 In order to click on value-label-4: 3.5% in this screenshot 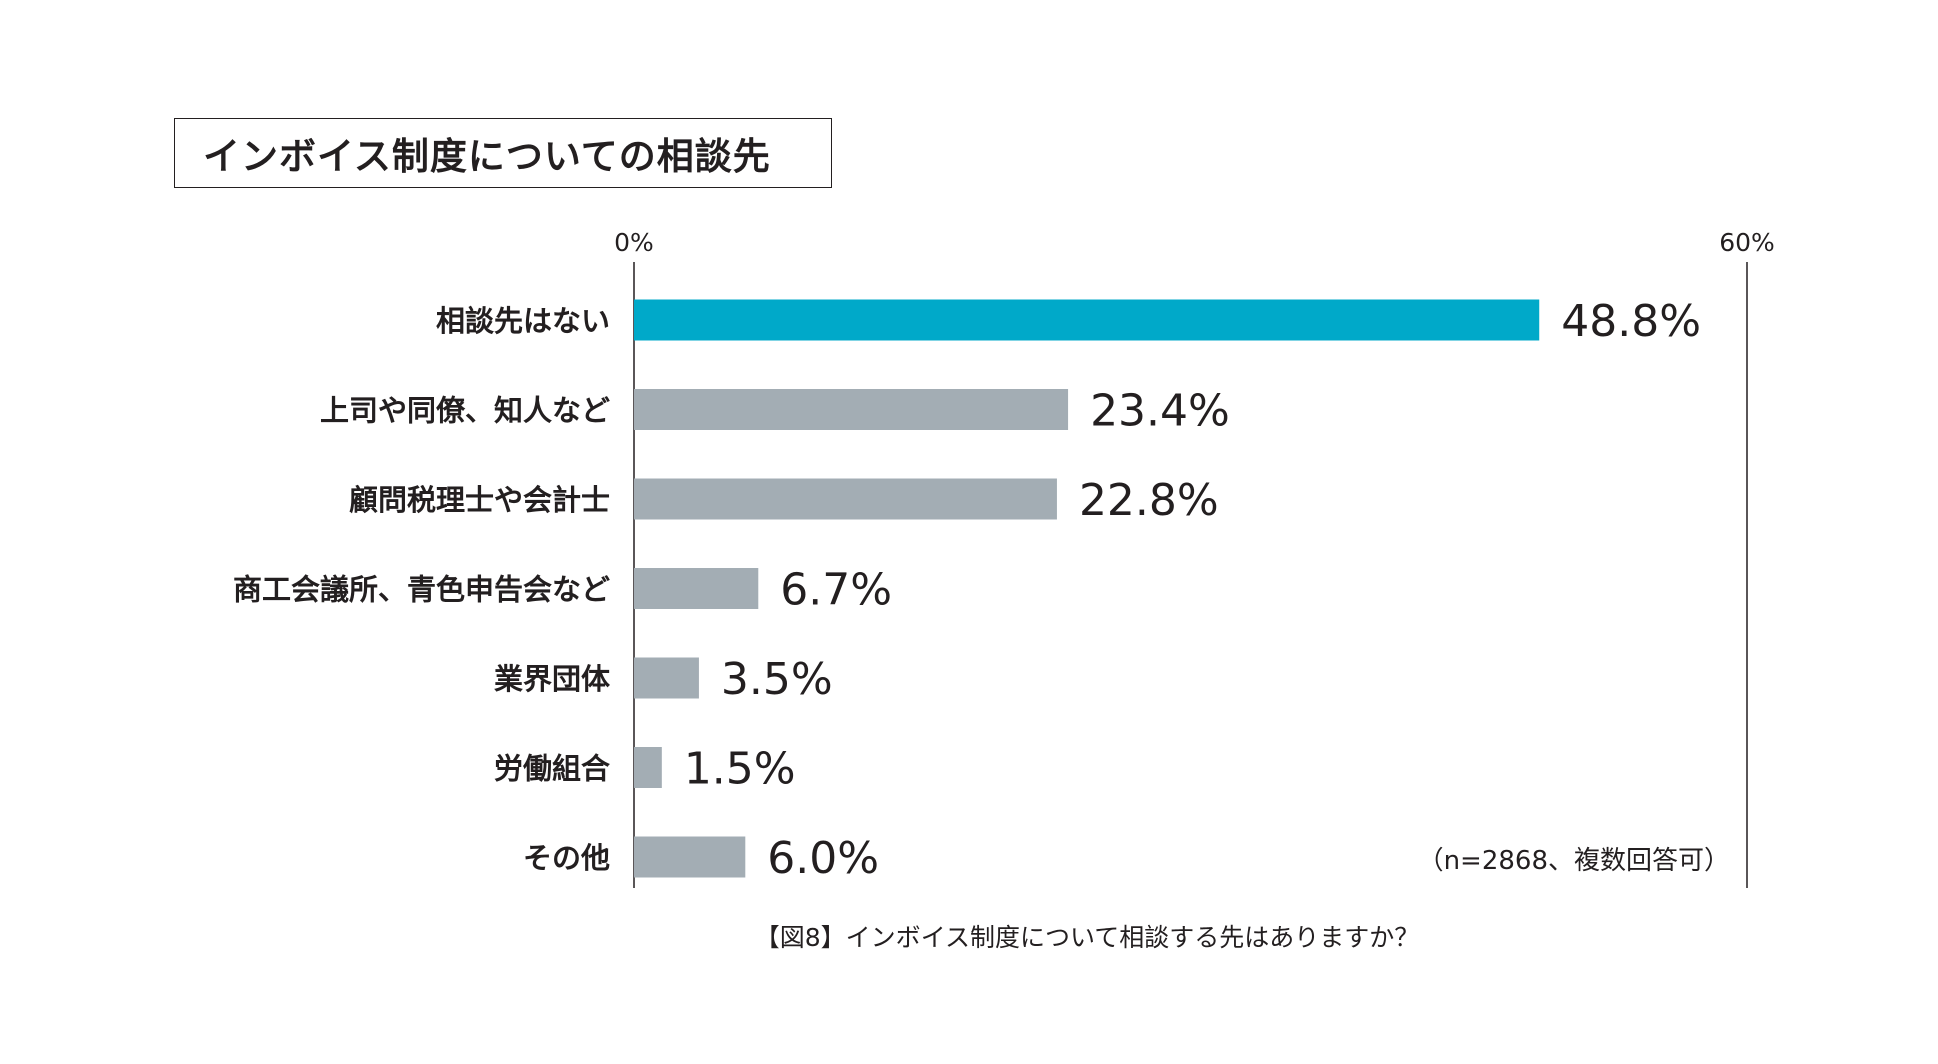, I will do `click(777, 679)`.